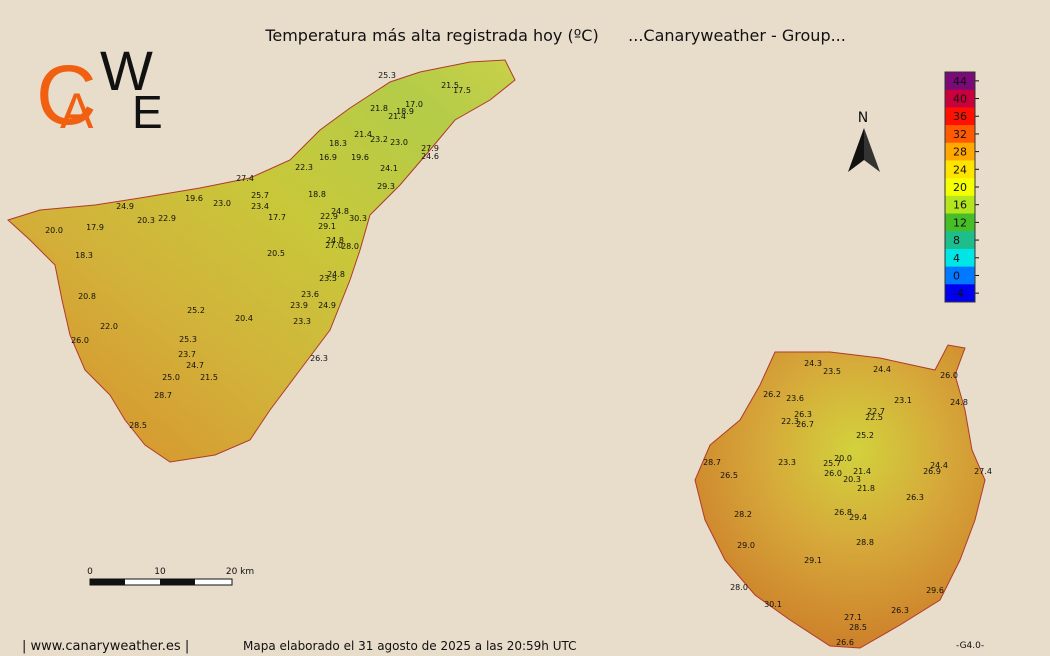  I want to click on legend-label: 40, so click(960, 99).